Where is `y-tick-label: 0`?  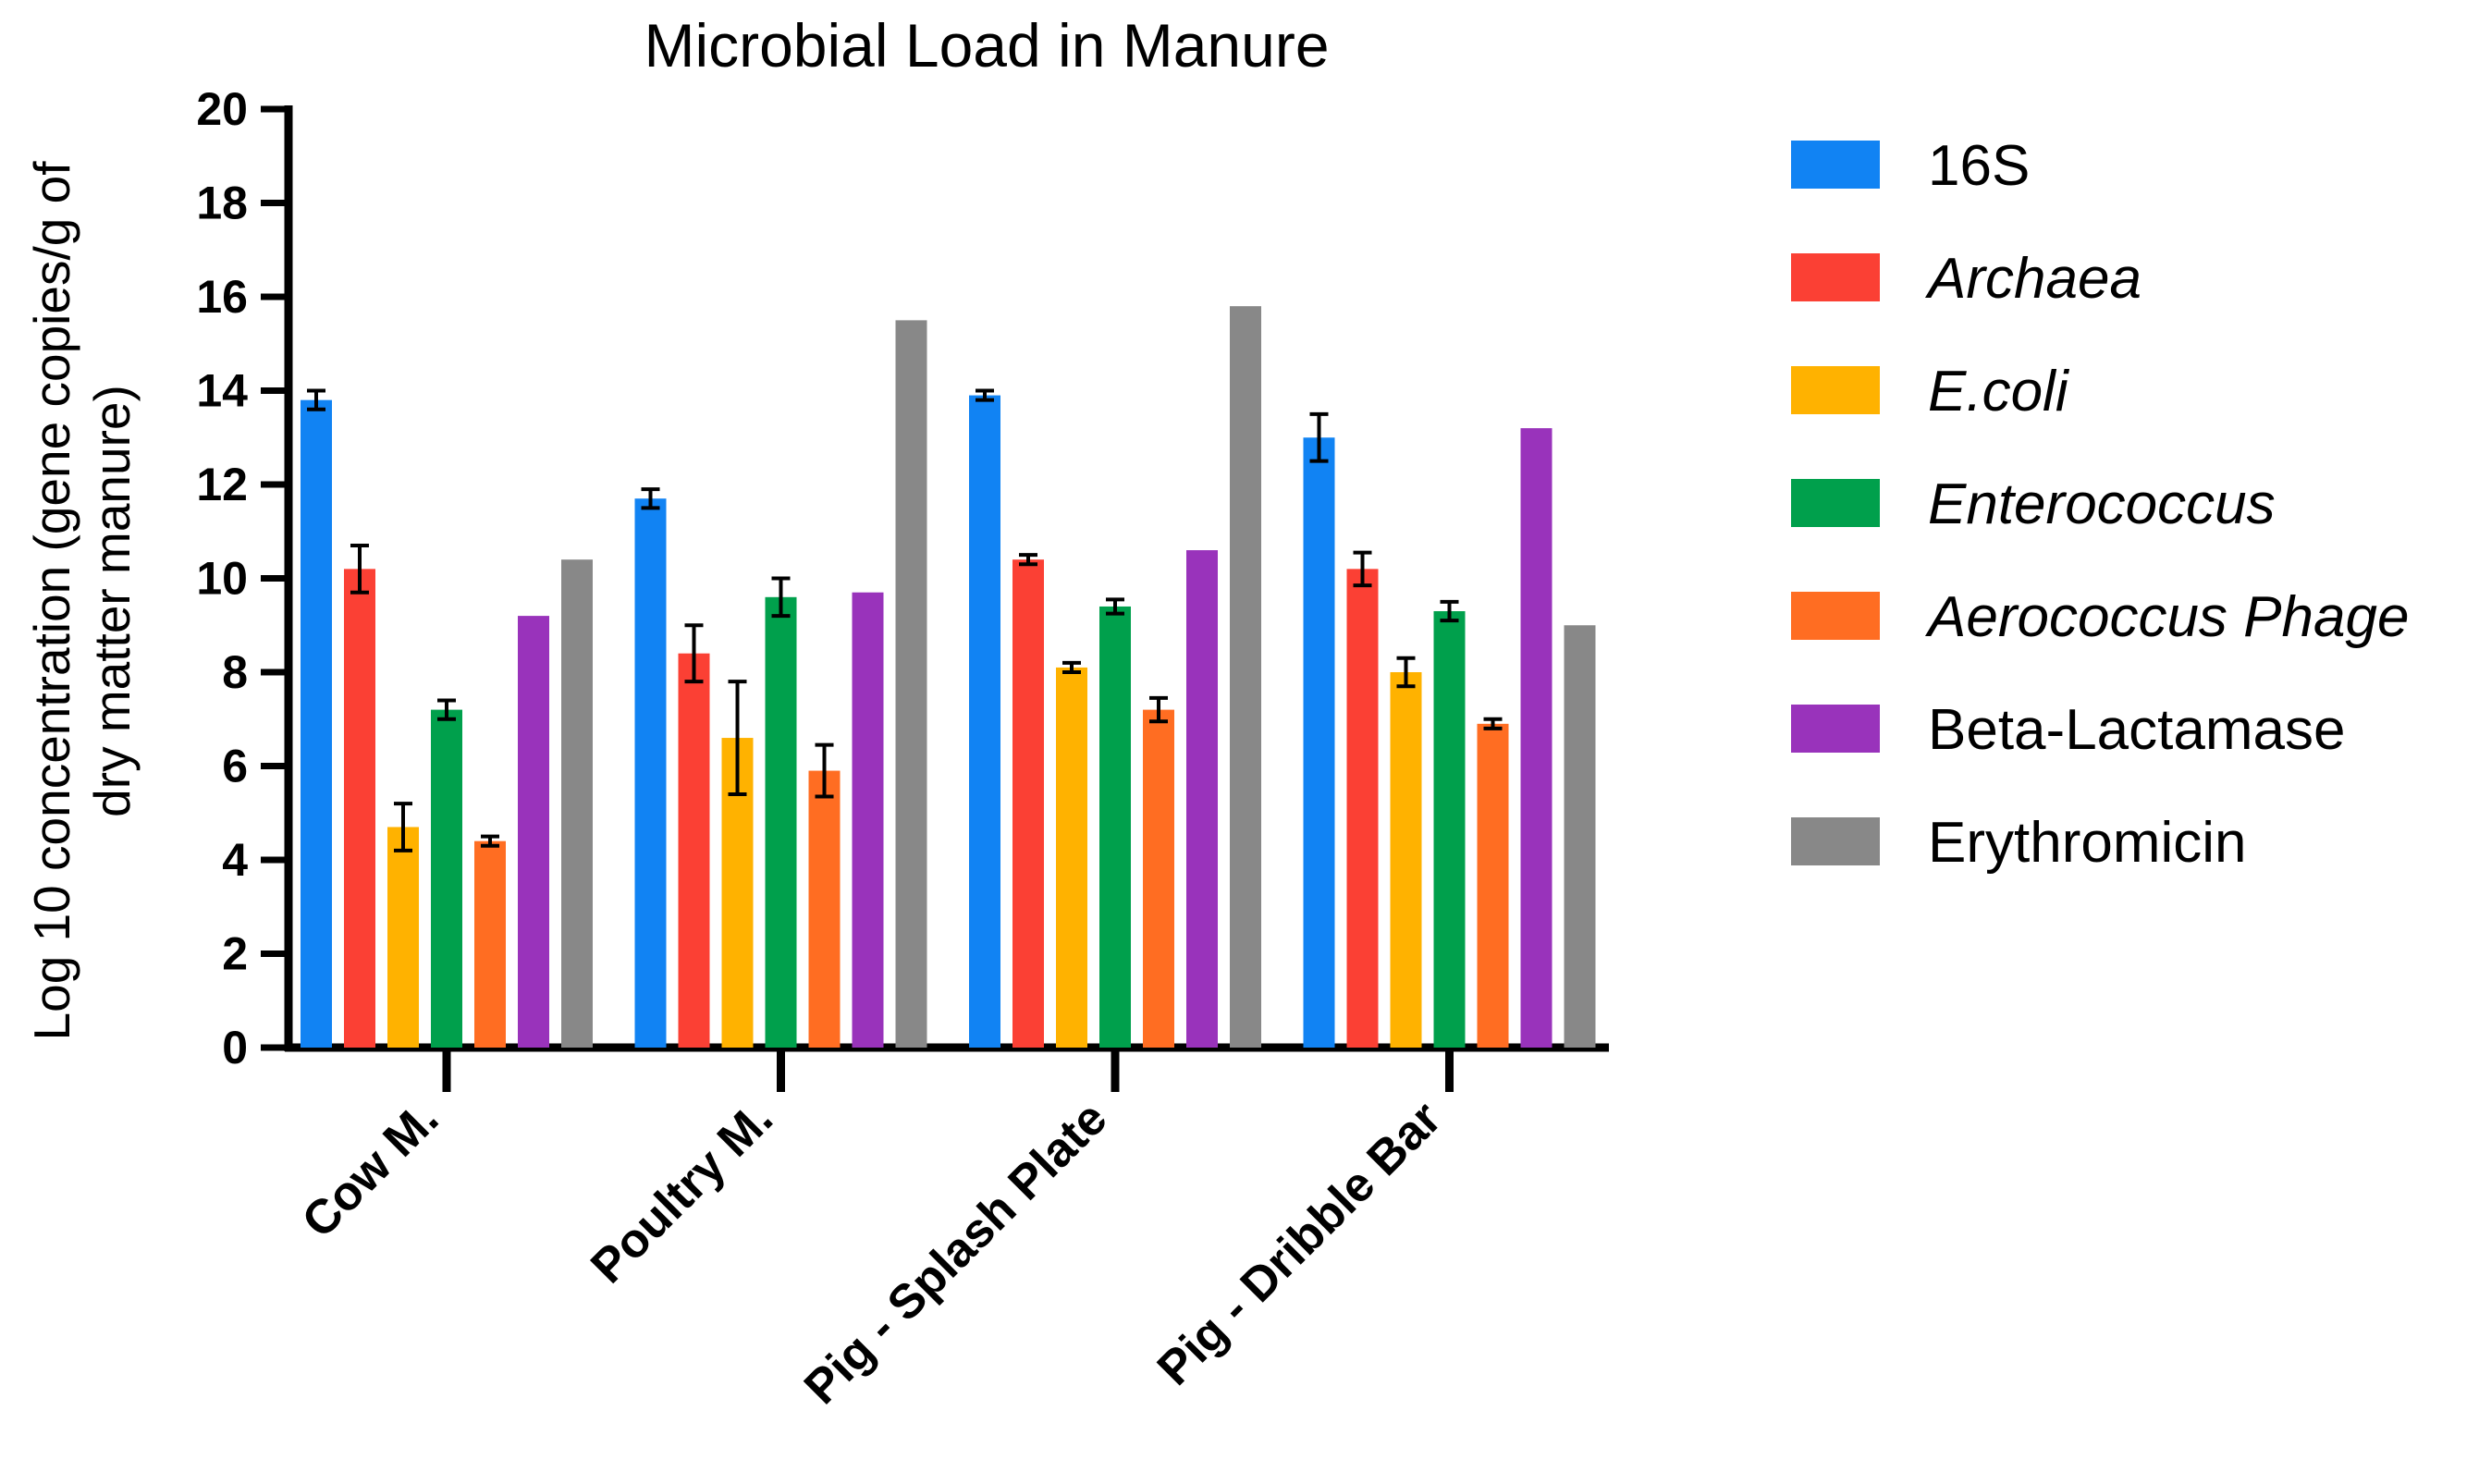
y-tick-label: 0 is located at coordinates (235, 1047).